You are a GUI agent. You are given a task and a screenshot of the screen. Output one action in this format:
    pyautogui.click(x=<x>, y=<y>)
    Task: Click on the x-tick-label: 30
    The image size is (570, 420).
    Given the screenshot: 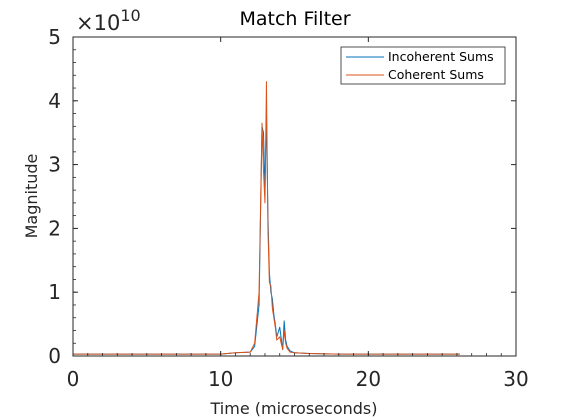 What is the action you would take?
    pyautogui.click(x=515, y=379)
    